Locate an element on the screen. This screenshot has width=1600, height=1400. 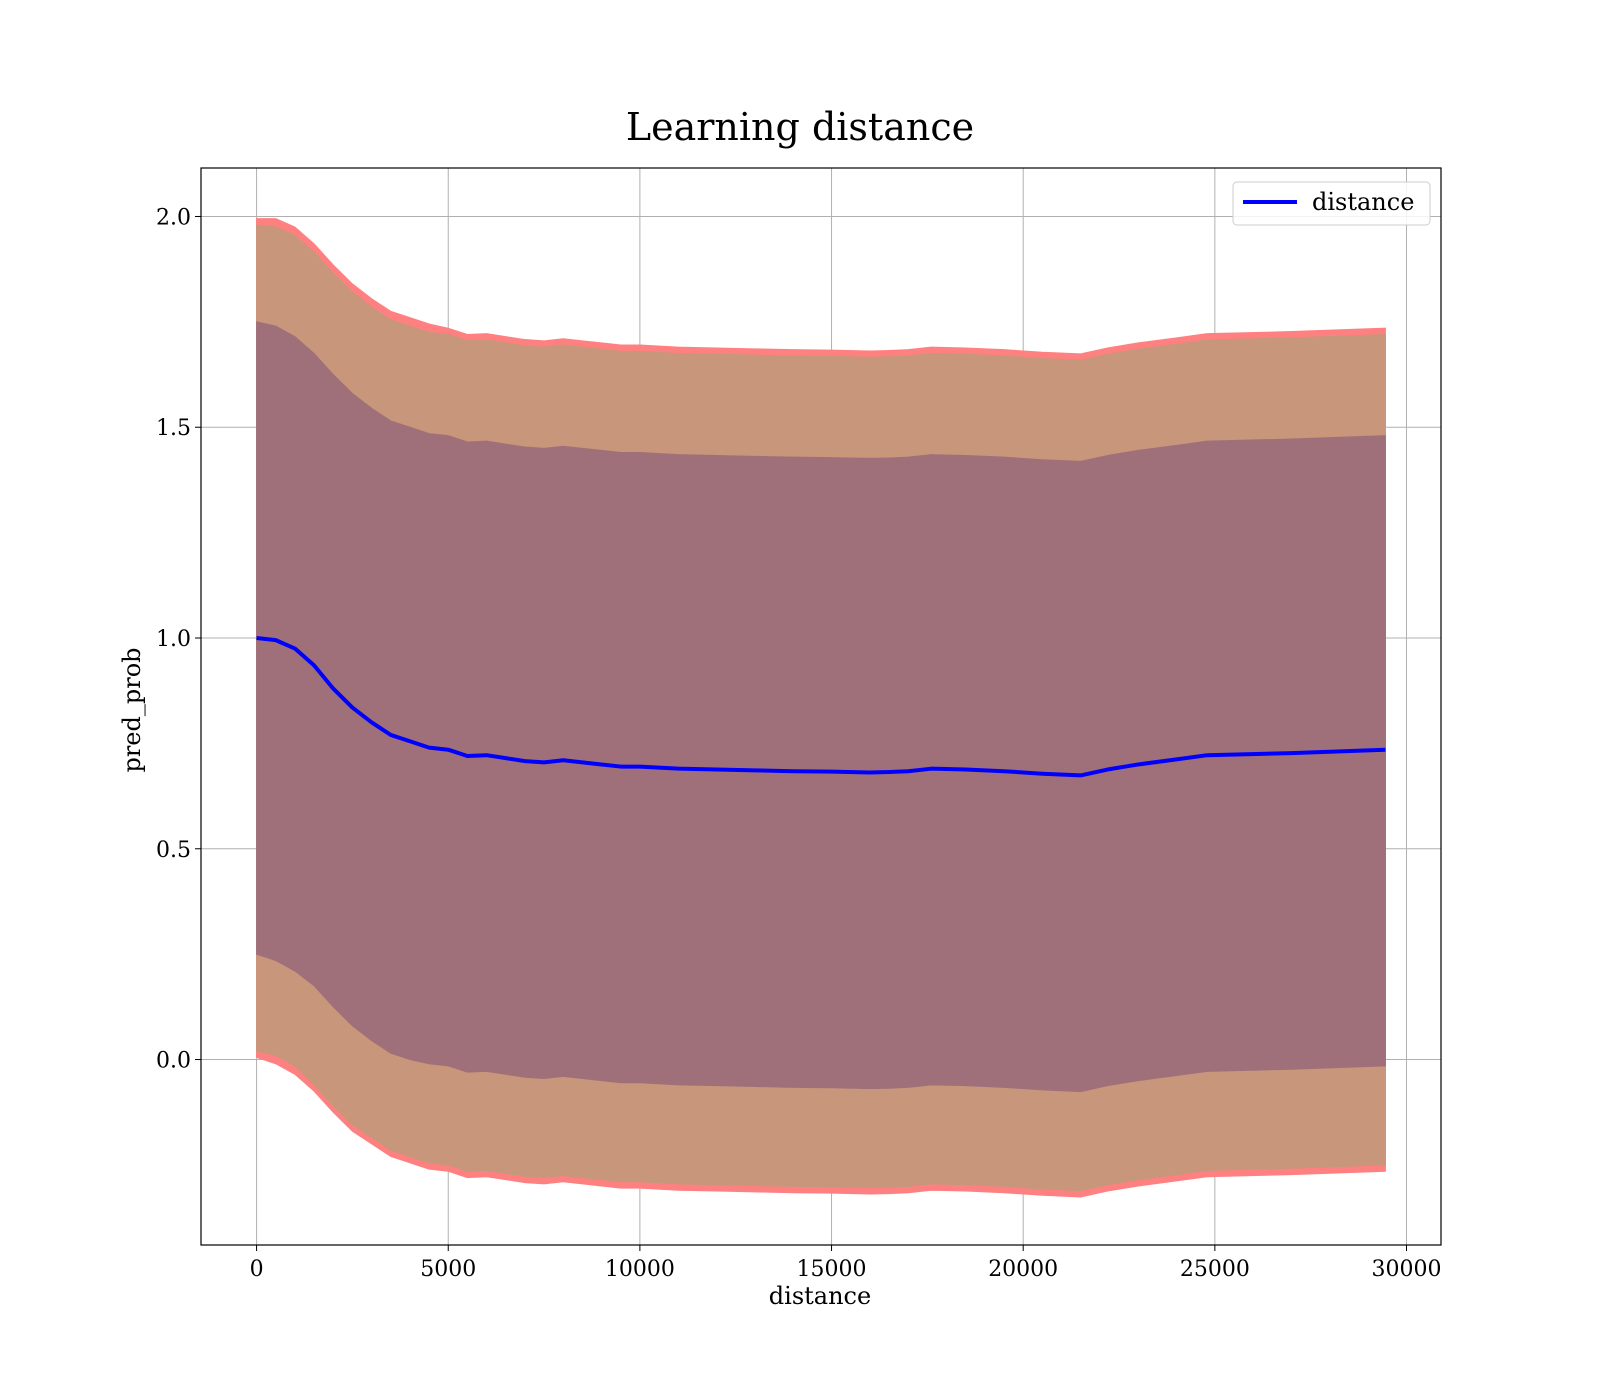
legend-label: distance is located at coordinates (1363, 202).